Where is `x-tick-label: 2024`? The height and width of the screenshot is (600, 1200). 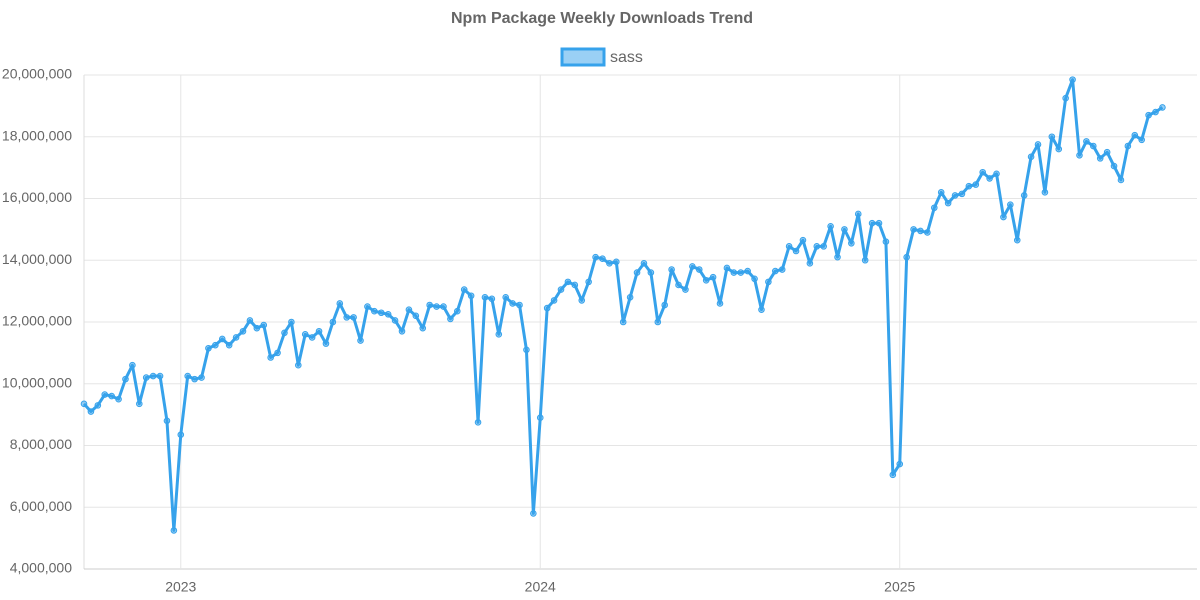
x-tick-label: 2024 is located at coordinates (540, 587).